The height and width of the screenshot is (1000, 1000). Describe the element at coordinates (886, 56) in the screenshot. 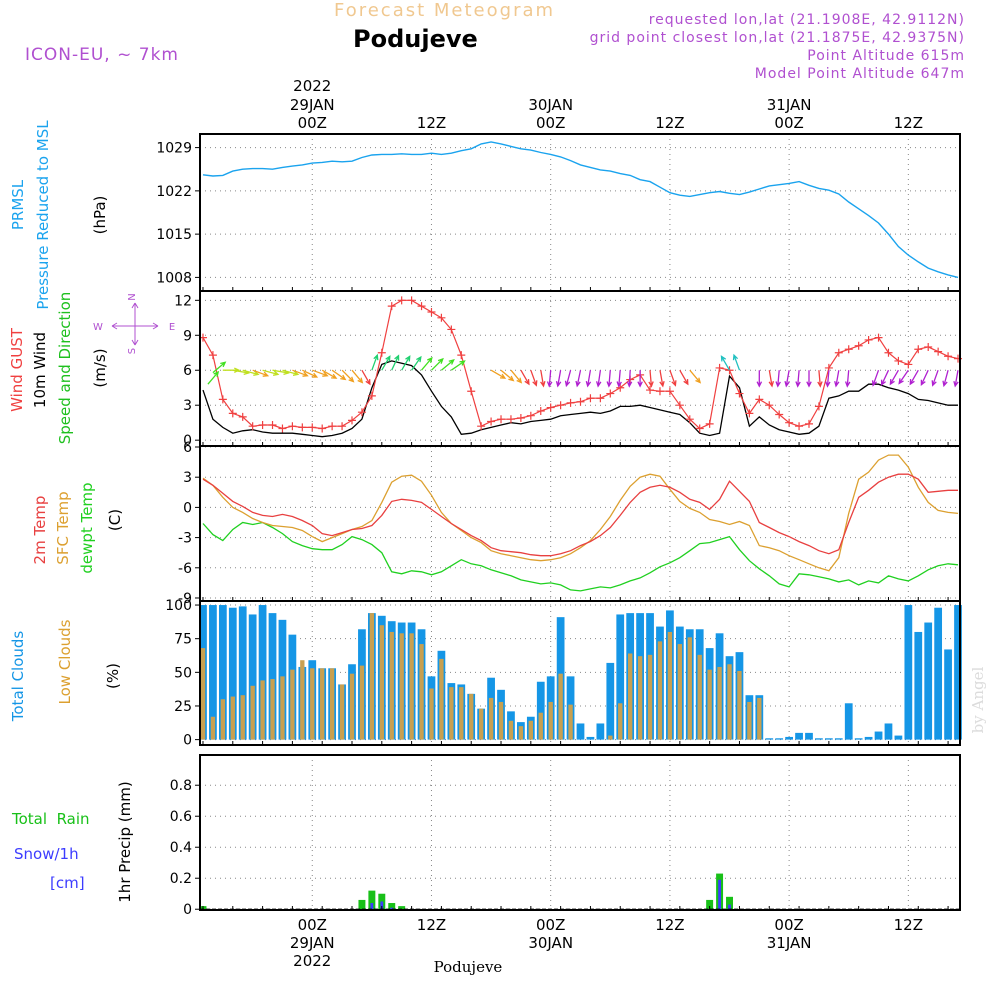

I see `point-altitude: Point Altitude 615m` at that location.